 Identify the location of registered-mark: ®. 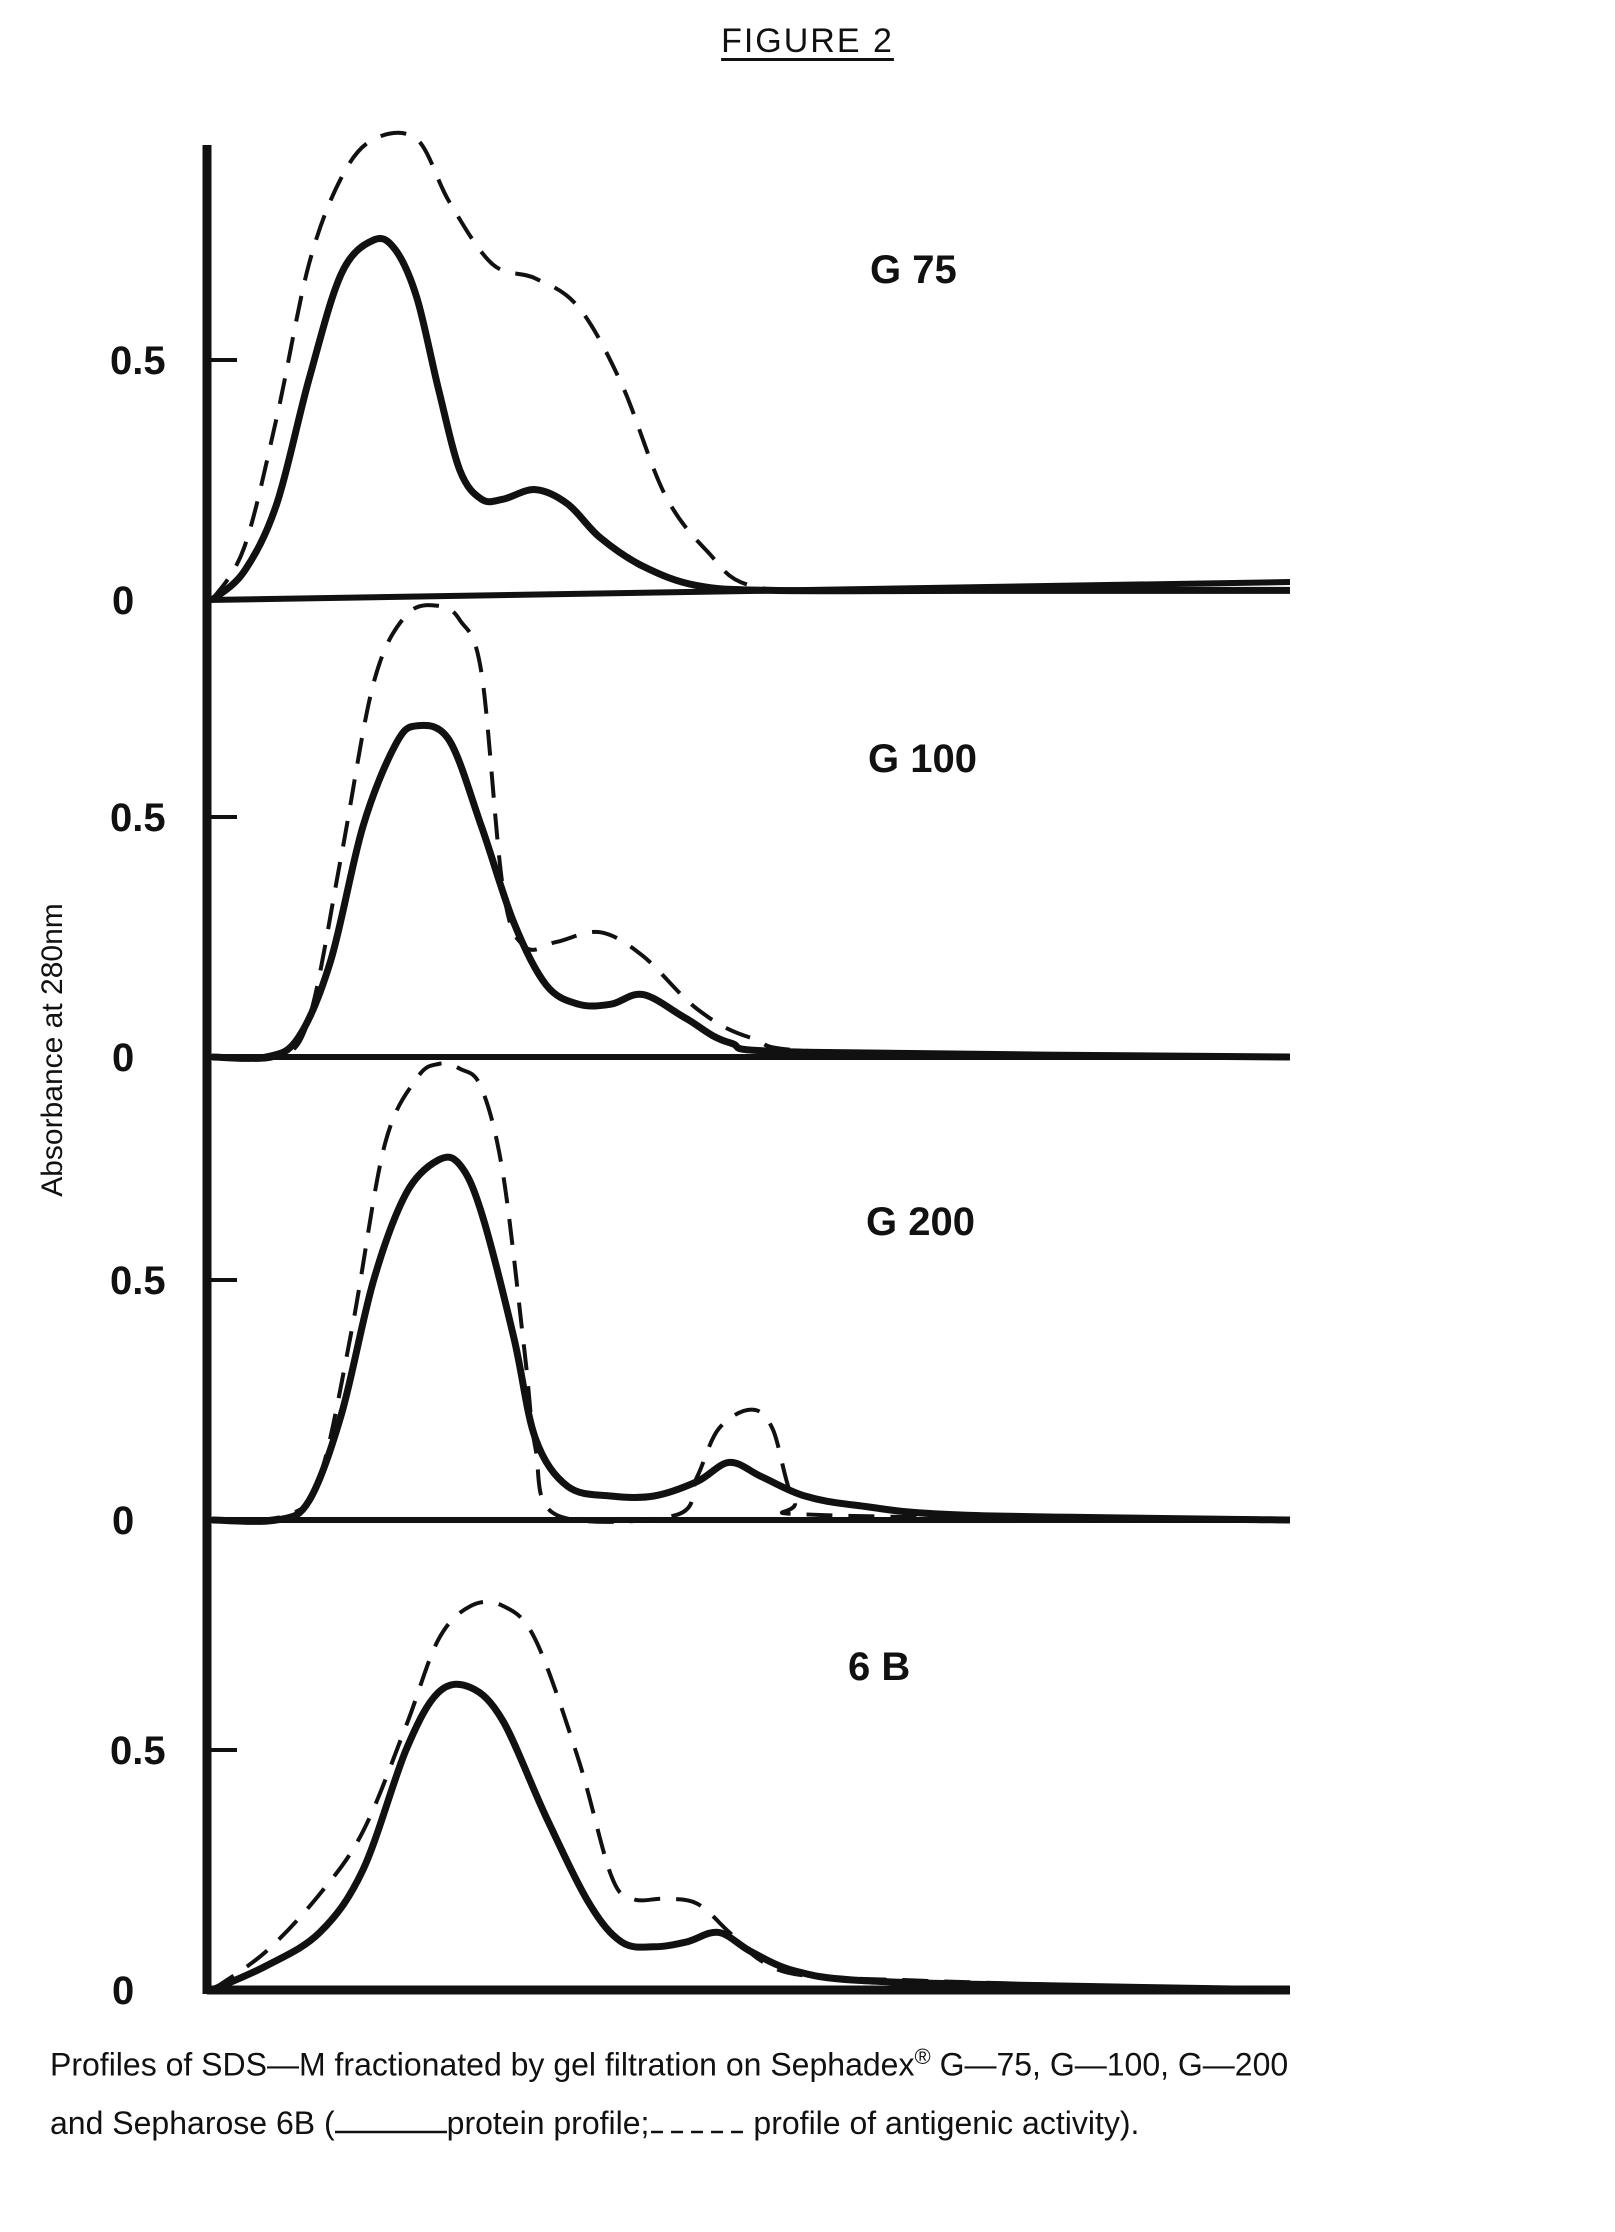
(922, 2056).